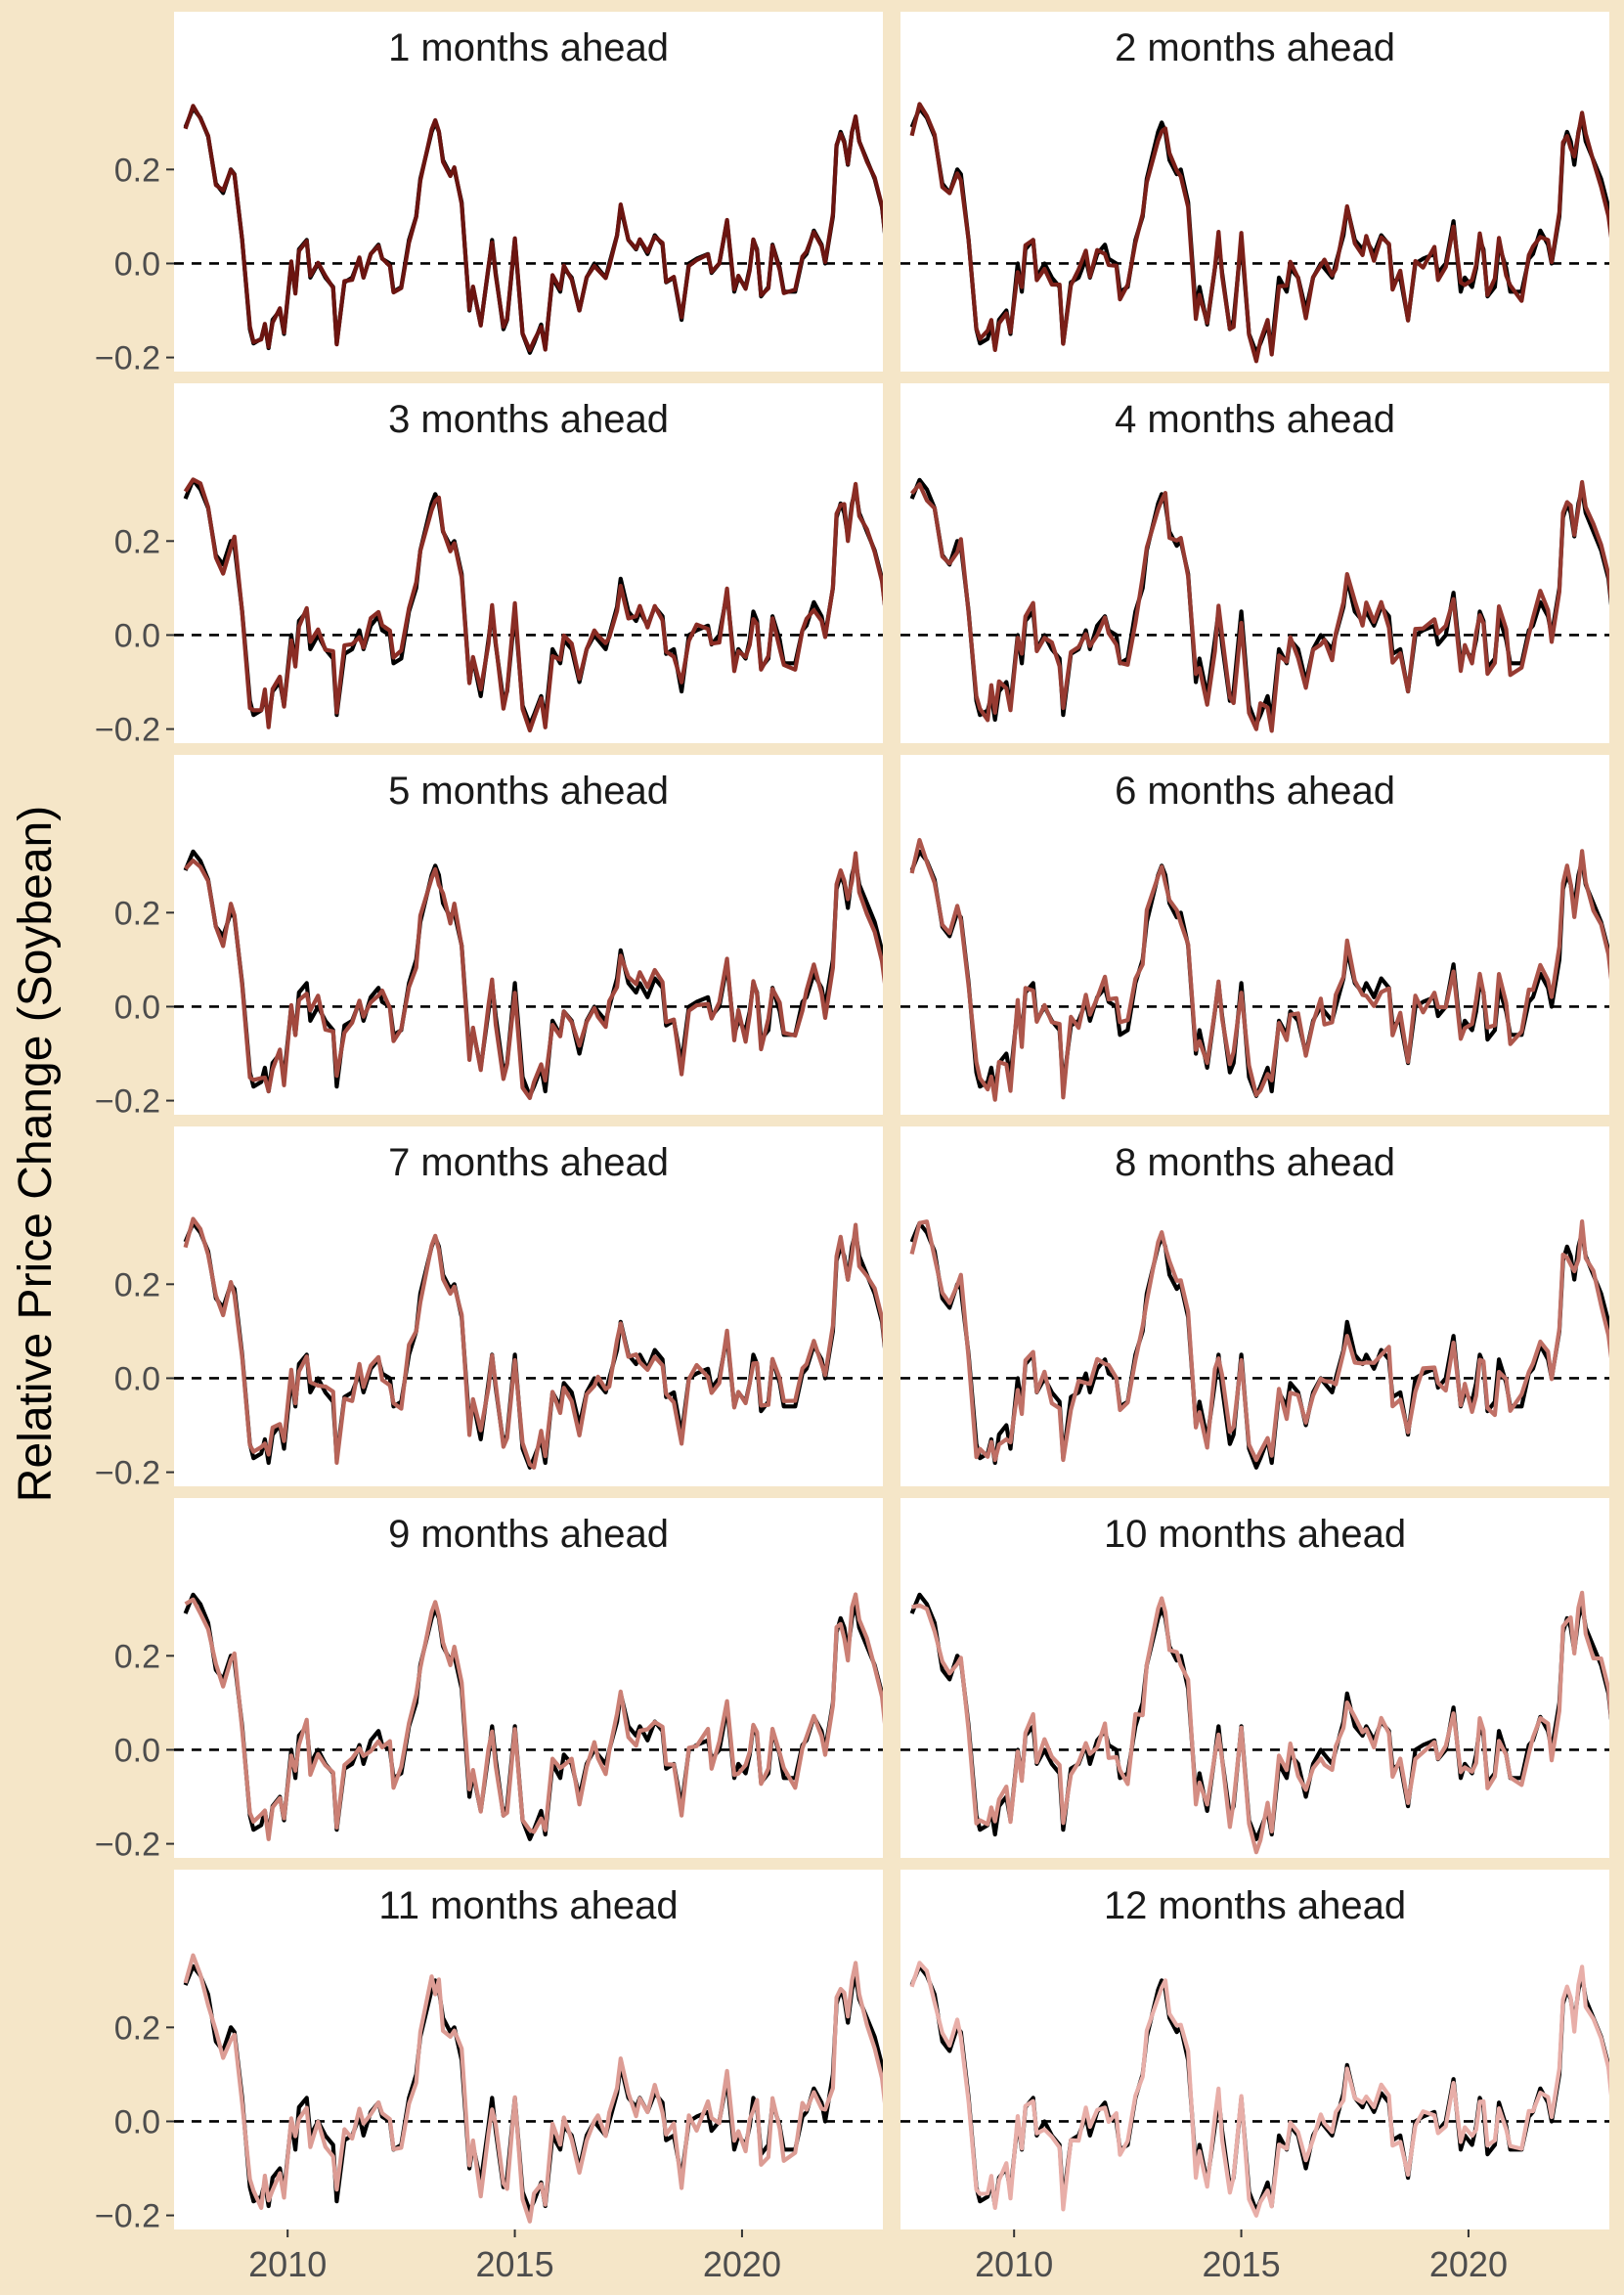 Image resolution: width=1624 pixels, height=2295 pixels. I want to click on panel-title: 3 months ahead, so click(528, 419).